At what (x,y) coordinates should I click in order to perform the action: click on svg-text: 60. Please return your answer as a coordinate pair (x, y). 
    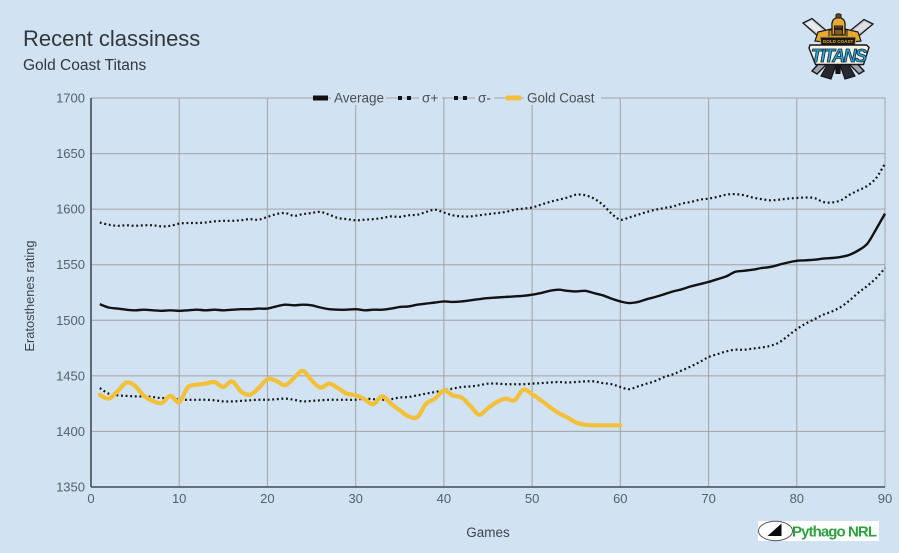
    Looking at the image, I should click on (620, 498).